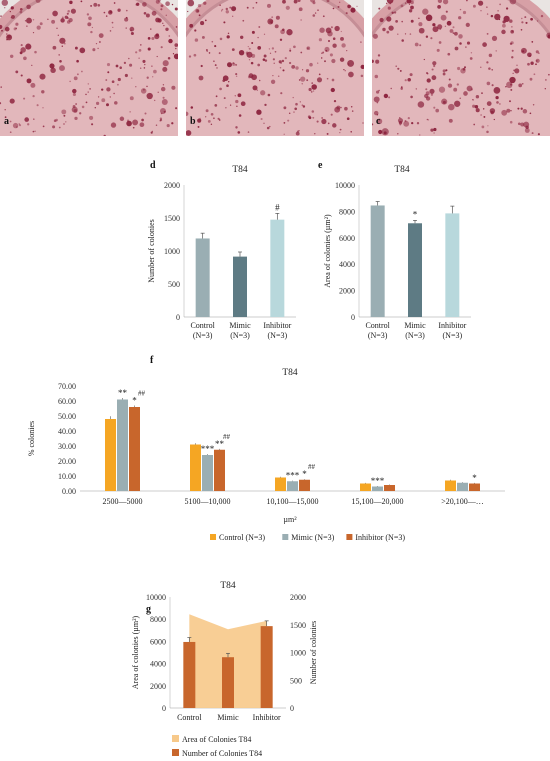 Image resolution: width=550 pixels, height=761 pixels. Describe the element at coordinates (67, 461) in the screenshot. I see `y-tick-label: 20.00` at that location.